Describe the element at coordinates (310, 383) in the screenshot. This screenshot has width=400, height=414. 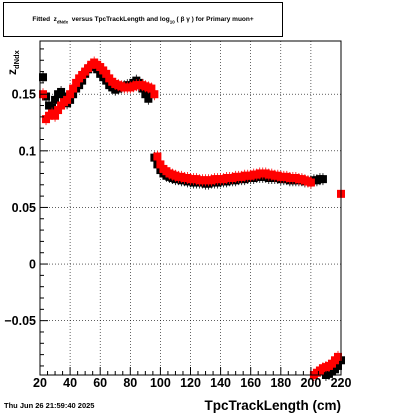
I see `x-tick-label: 200` at that location.